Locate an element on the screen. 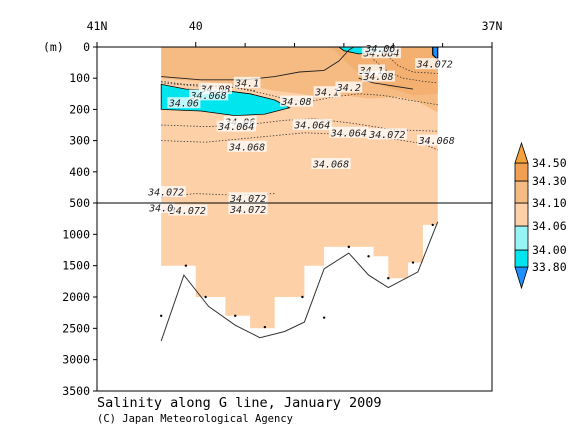 Image resolution: width=570 pixels, height=441 pixels. y-tick-label: 0 is located at coordinates (86, 47).